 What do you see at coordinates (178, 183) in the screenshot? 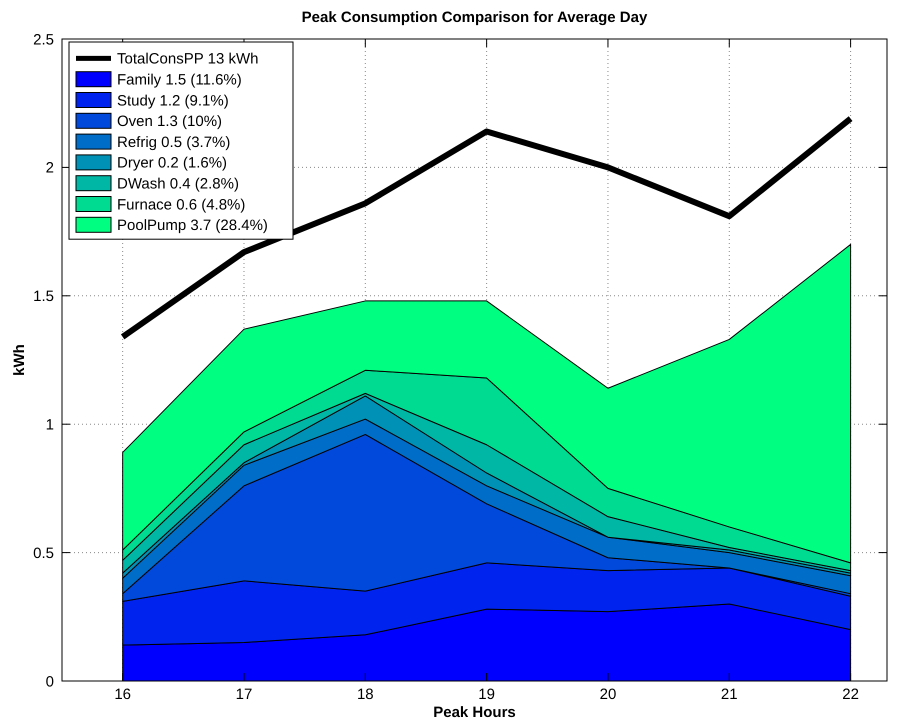
I see `legend-label: DWash 0.4 (2.8%)` at bounding box center [178, 183].